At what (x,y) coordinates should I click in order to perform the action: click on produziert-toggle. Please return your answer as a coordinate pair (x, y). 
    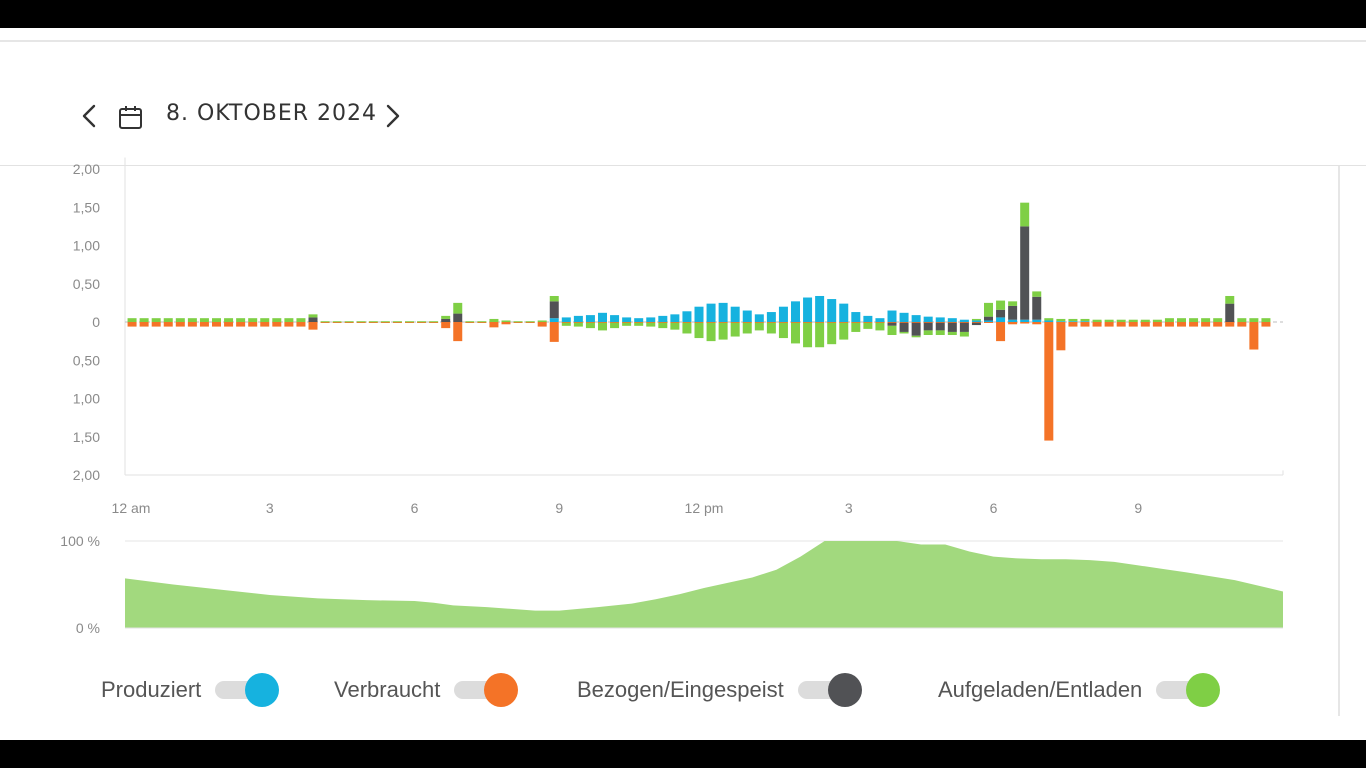
    Looking at the image, I should click on (247, 690).